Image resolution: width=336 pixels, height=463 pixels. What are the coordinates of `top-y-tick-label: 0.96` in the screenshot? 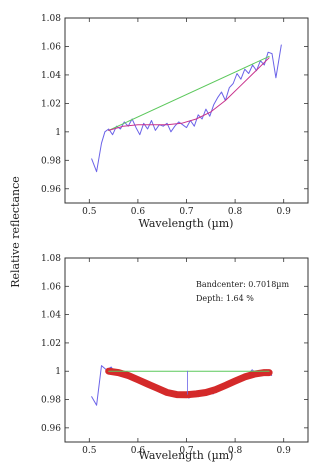 It's located at (51, 190).